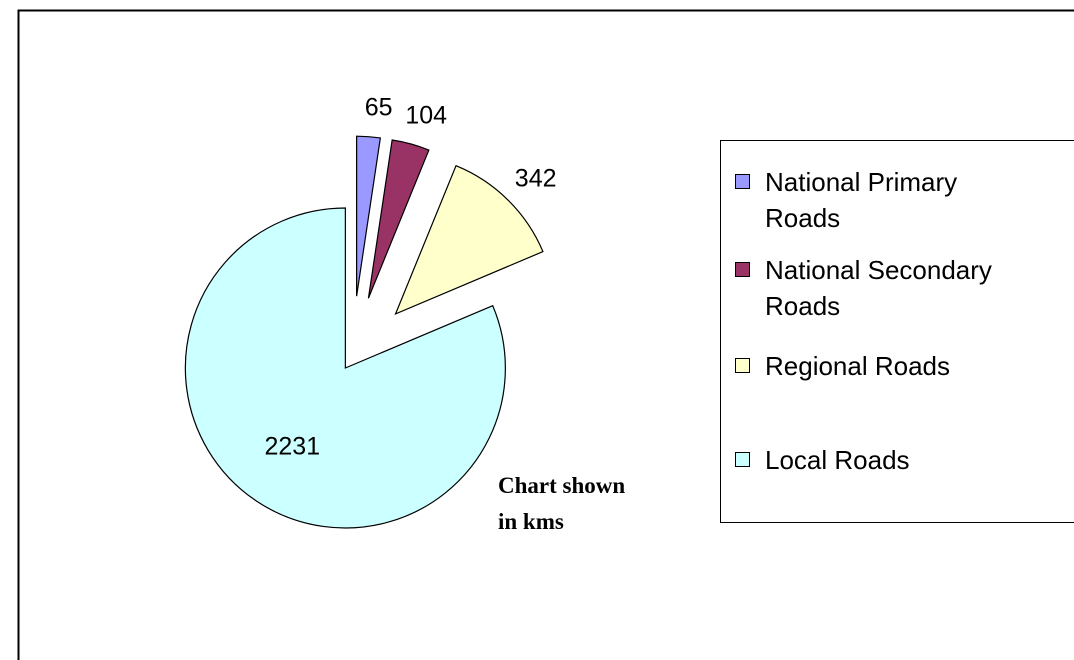  What do you see at coordinates (293, 447) in the screenshot?
I see `data-label: 2231` at bounding box center [293, 447].